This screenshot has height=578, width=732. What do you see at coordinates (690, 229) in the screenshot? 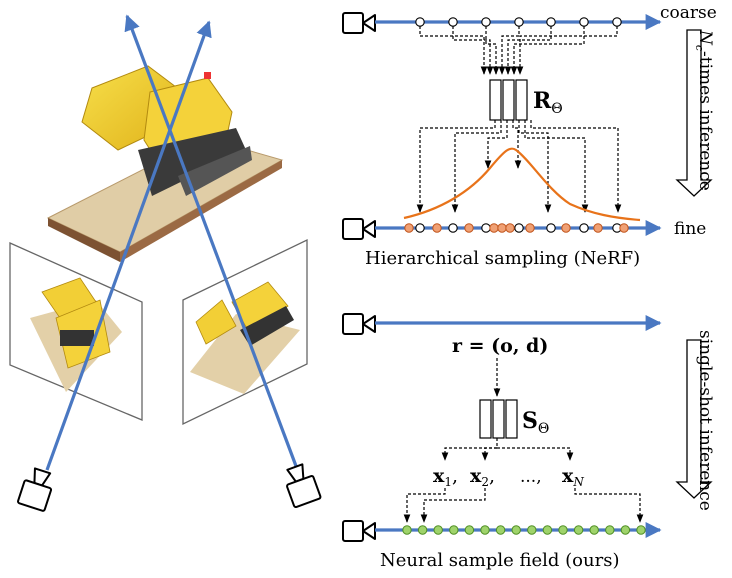
I see `fine-label: fine` at bounding box center [690, 229].